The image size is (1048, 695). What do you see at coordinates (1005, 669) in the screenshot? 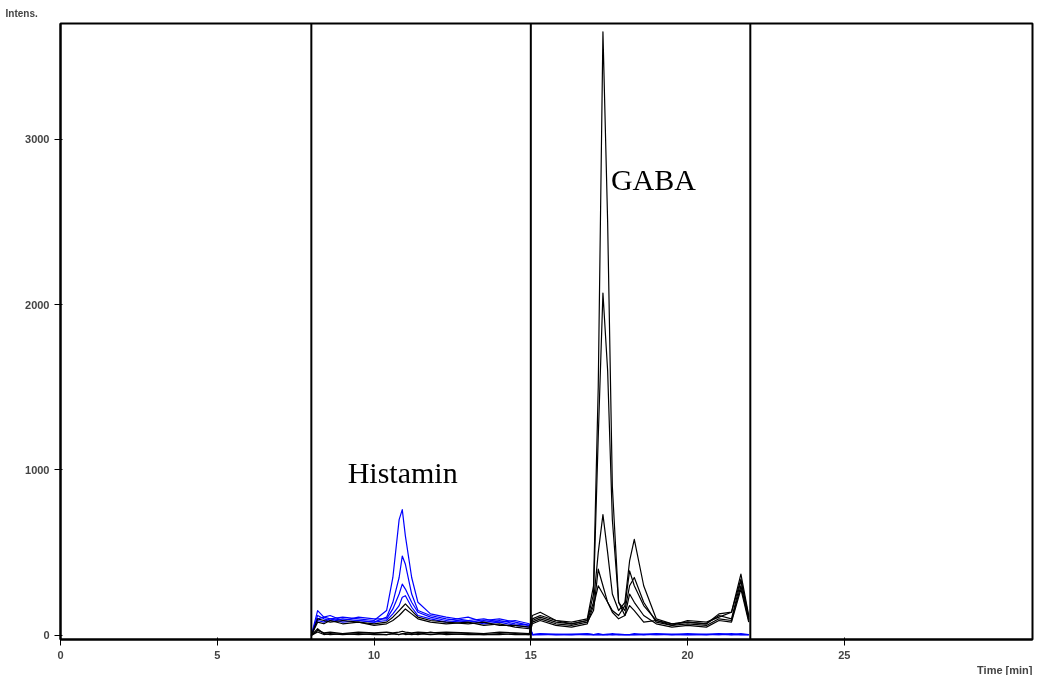
I see `x-axis-title: Time [min]` at bounding box center [1005, 669].